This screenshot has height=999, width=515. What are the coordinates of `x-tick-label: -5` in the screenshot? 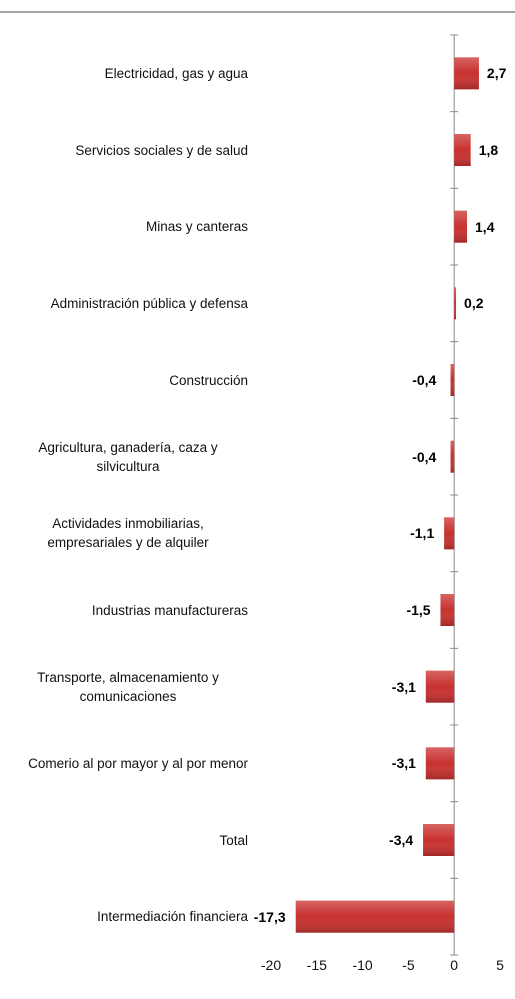 It's located at (408, 965).